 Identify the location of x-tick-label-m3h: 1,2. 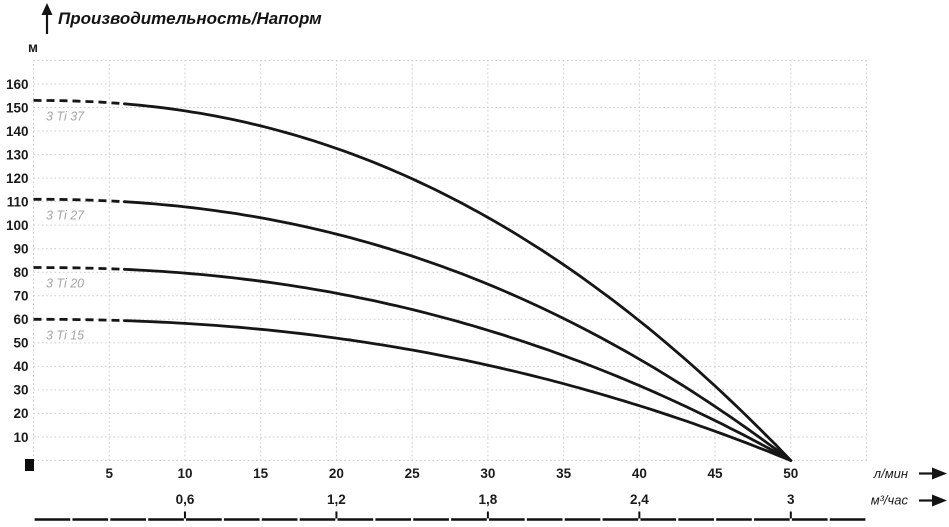
(336, 499).